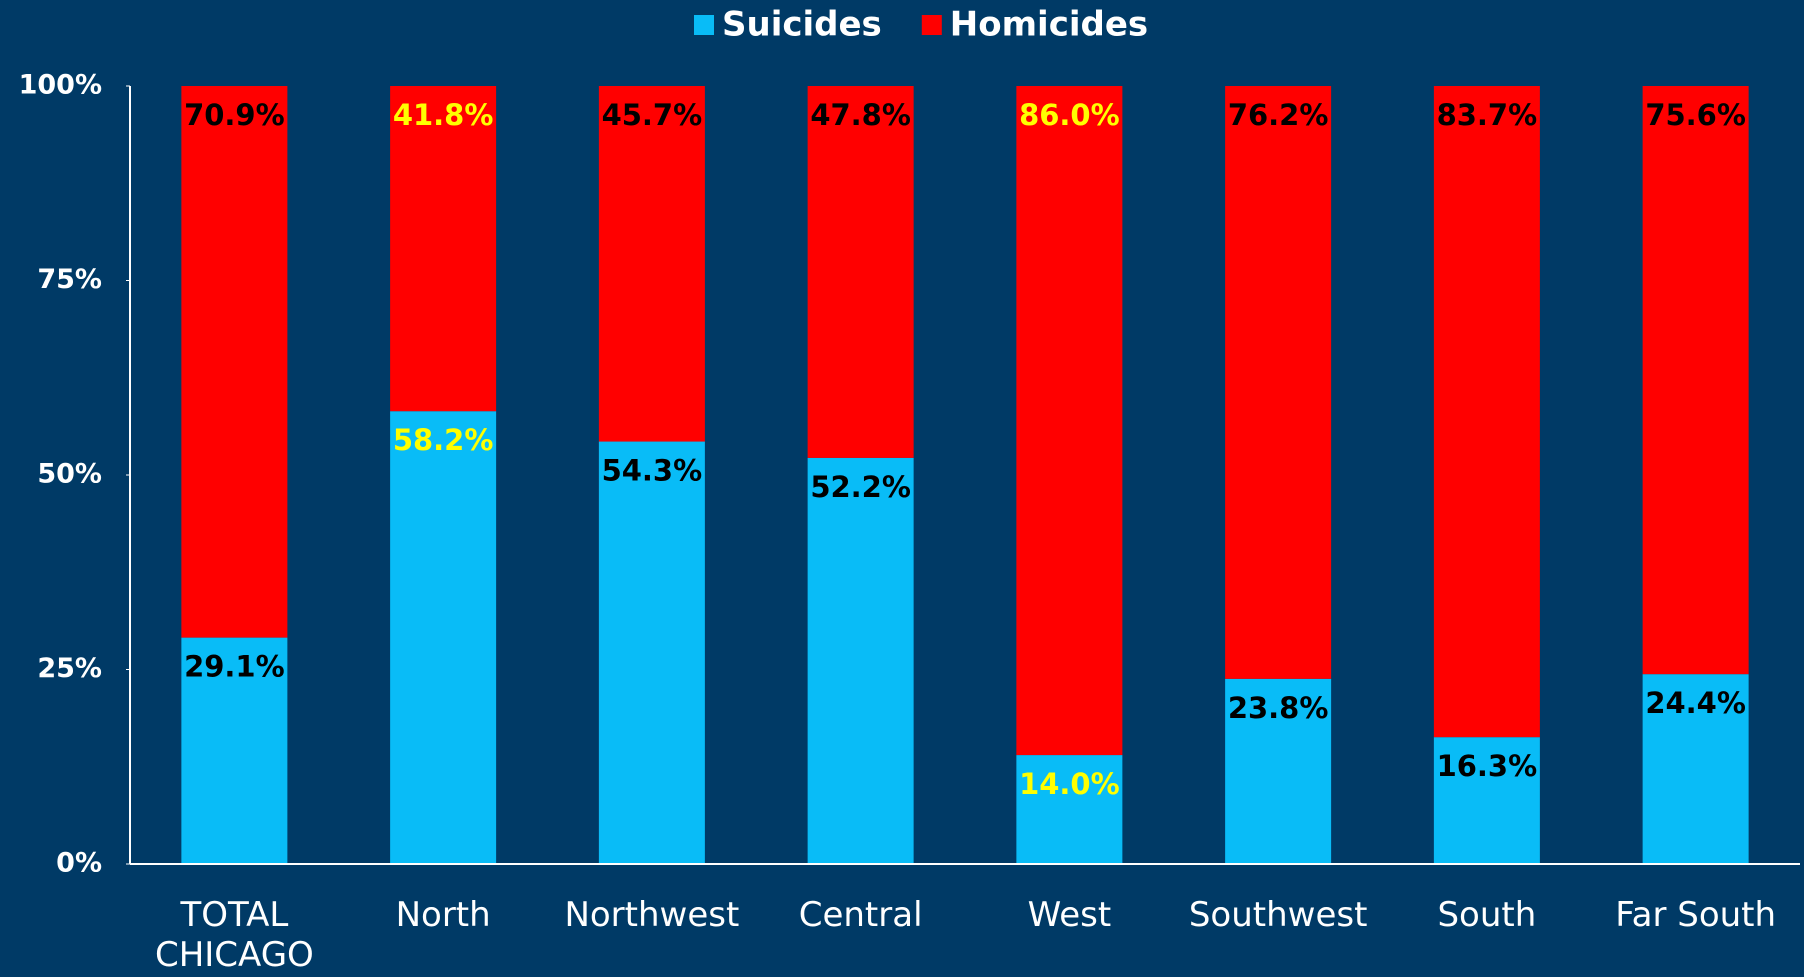  What do you see at coordinates (802, 25) in the screenshot?
I see `legend-label: Suicides` at bounding box center [802, 25].